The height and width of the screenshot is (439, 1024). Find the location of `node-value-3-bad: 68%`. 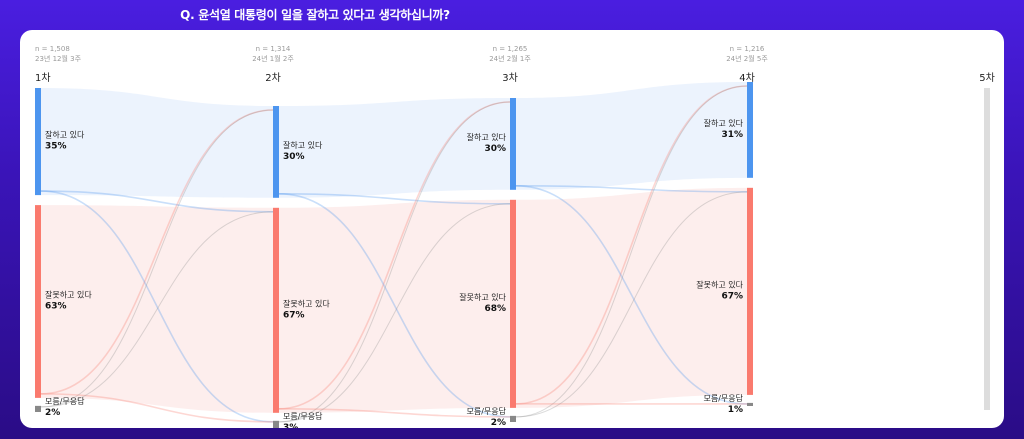

node-value-3-bad: 68% is located at coordinates (495, 309).